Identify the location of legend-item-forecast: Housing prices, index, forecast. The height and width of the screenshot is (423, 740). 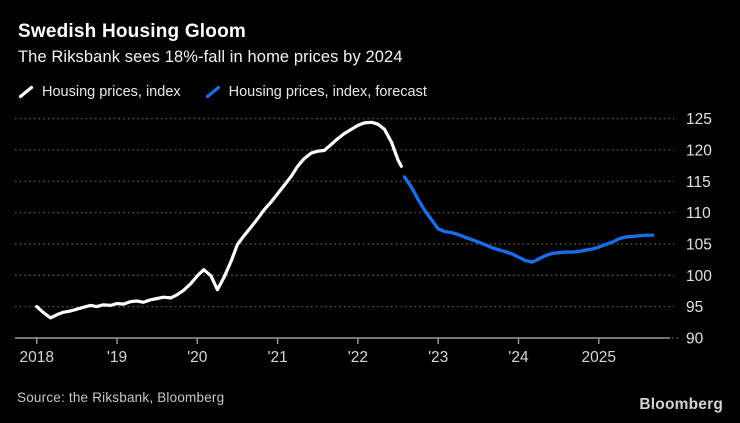
(316, 92).